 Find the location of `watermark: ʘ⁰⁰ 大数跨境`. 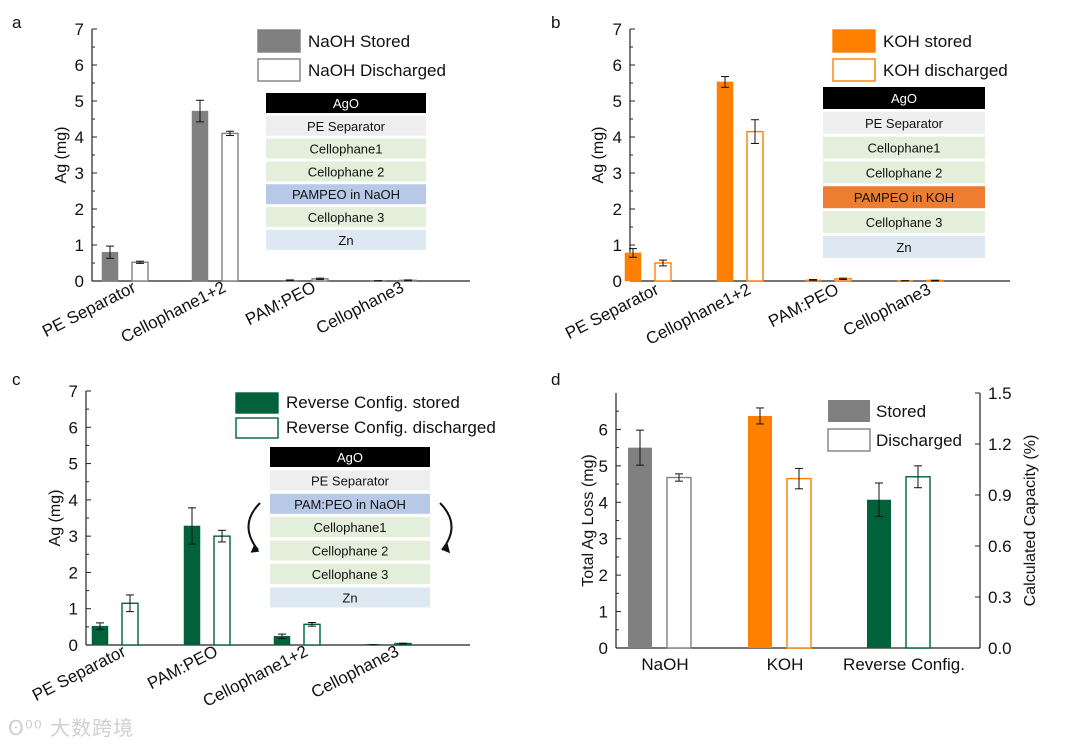

watermark: ʘ⁰⁰ 大数跨境 is located at coordinates (71, 728).